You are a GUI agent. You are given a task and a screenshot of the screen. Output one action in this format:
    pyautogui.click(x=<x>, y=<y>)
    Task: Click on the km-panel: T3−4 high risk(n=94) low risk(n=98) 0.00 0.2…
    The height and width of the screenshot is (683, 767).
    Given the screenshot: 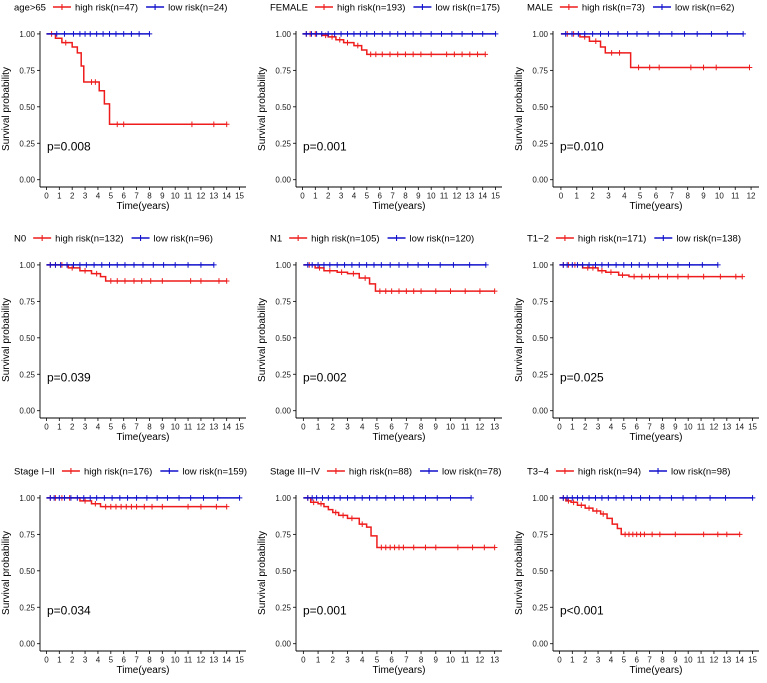 What is the action you would take?
    pyautogui.click(x=636, y=571)
    